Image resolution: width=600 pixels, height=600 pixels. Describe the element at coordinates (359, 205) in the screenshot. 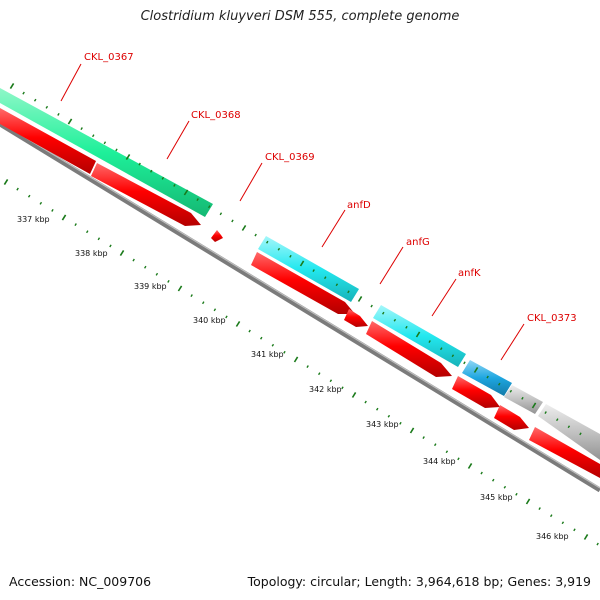

I see `gene-label-anfd: anfD` at that location.